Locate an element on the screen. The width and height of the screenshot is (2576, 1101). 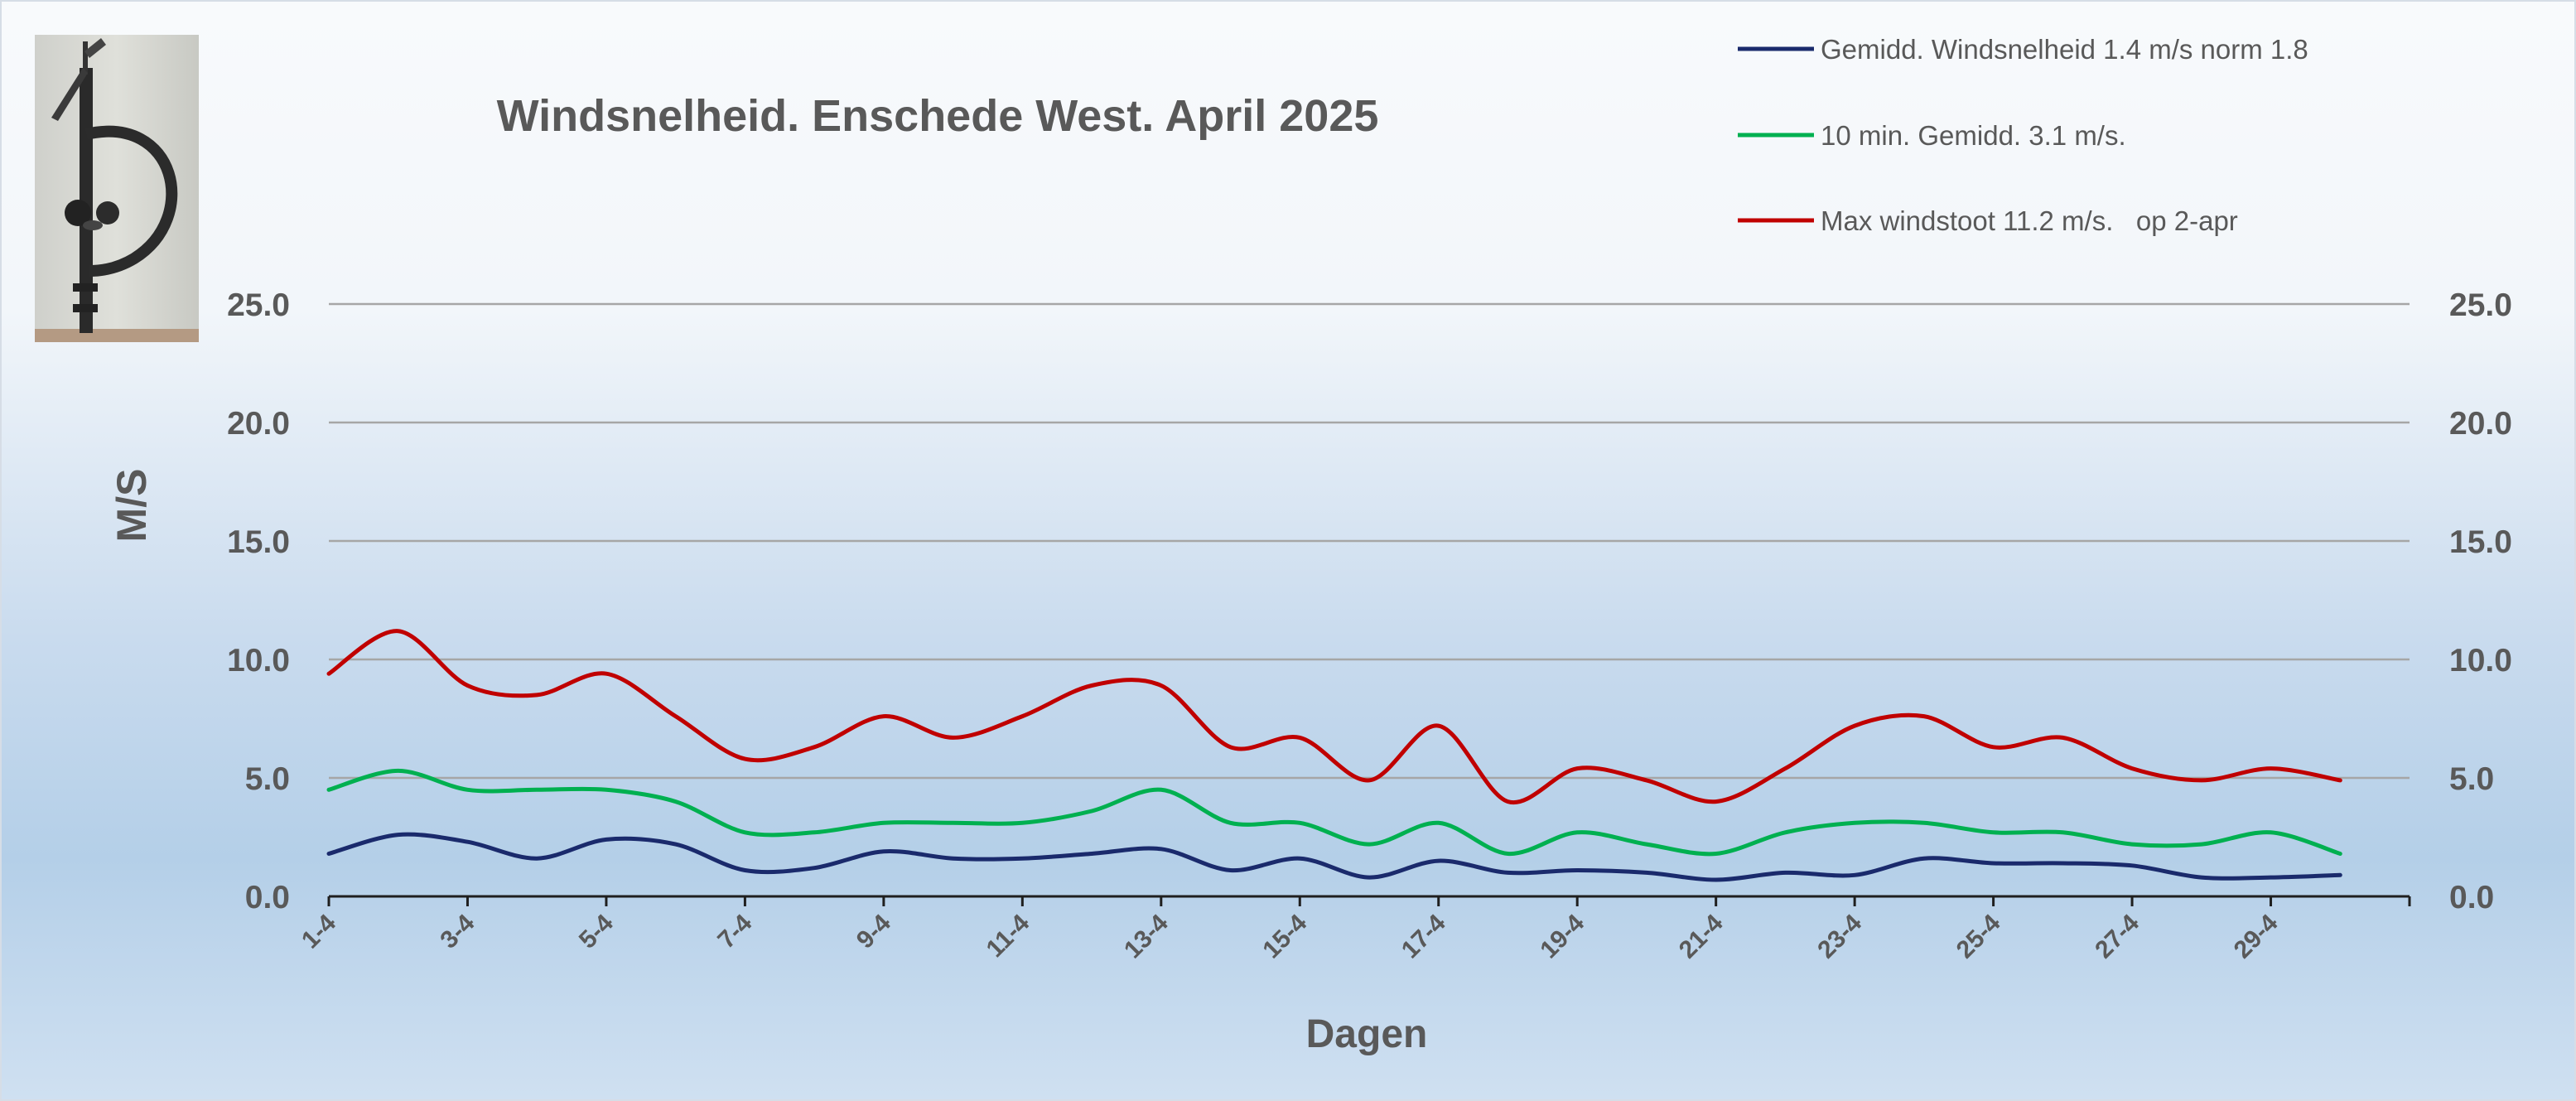
y-axis-title: M/S is located at coordinates (132, 506).